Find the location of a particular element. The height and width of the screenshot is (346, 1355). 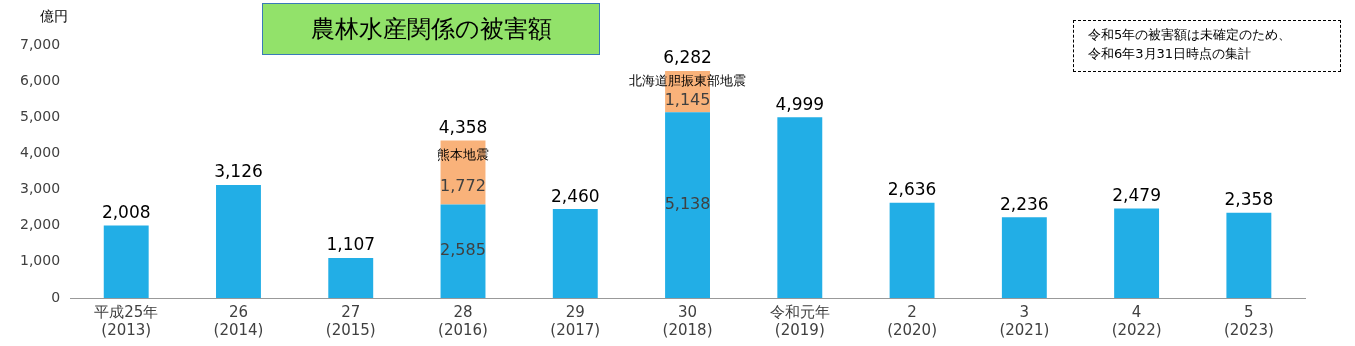

x-tick-label: 27 (2015) is located at coordinates (350, 320).